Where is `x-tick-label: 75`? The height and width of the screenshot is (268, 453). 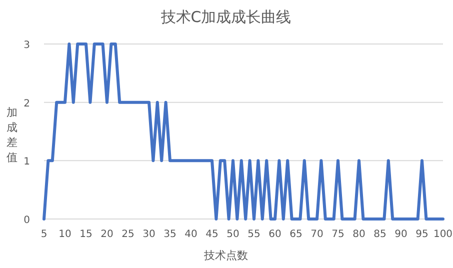 x-tick-label: 75 is located at coordinates (338, 234).